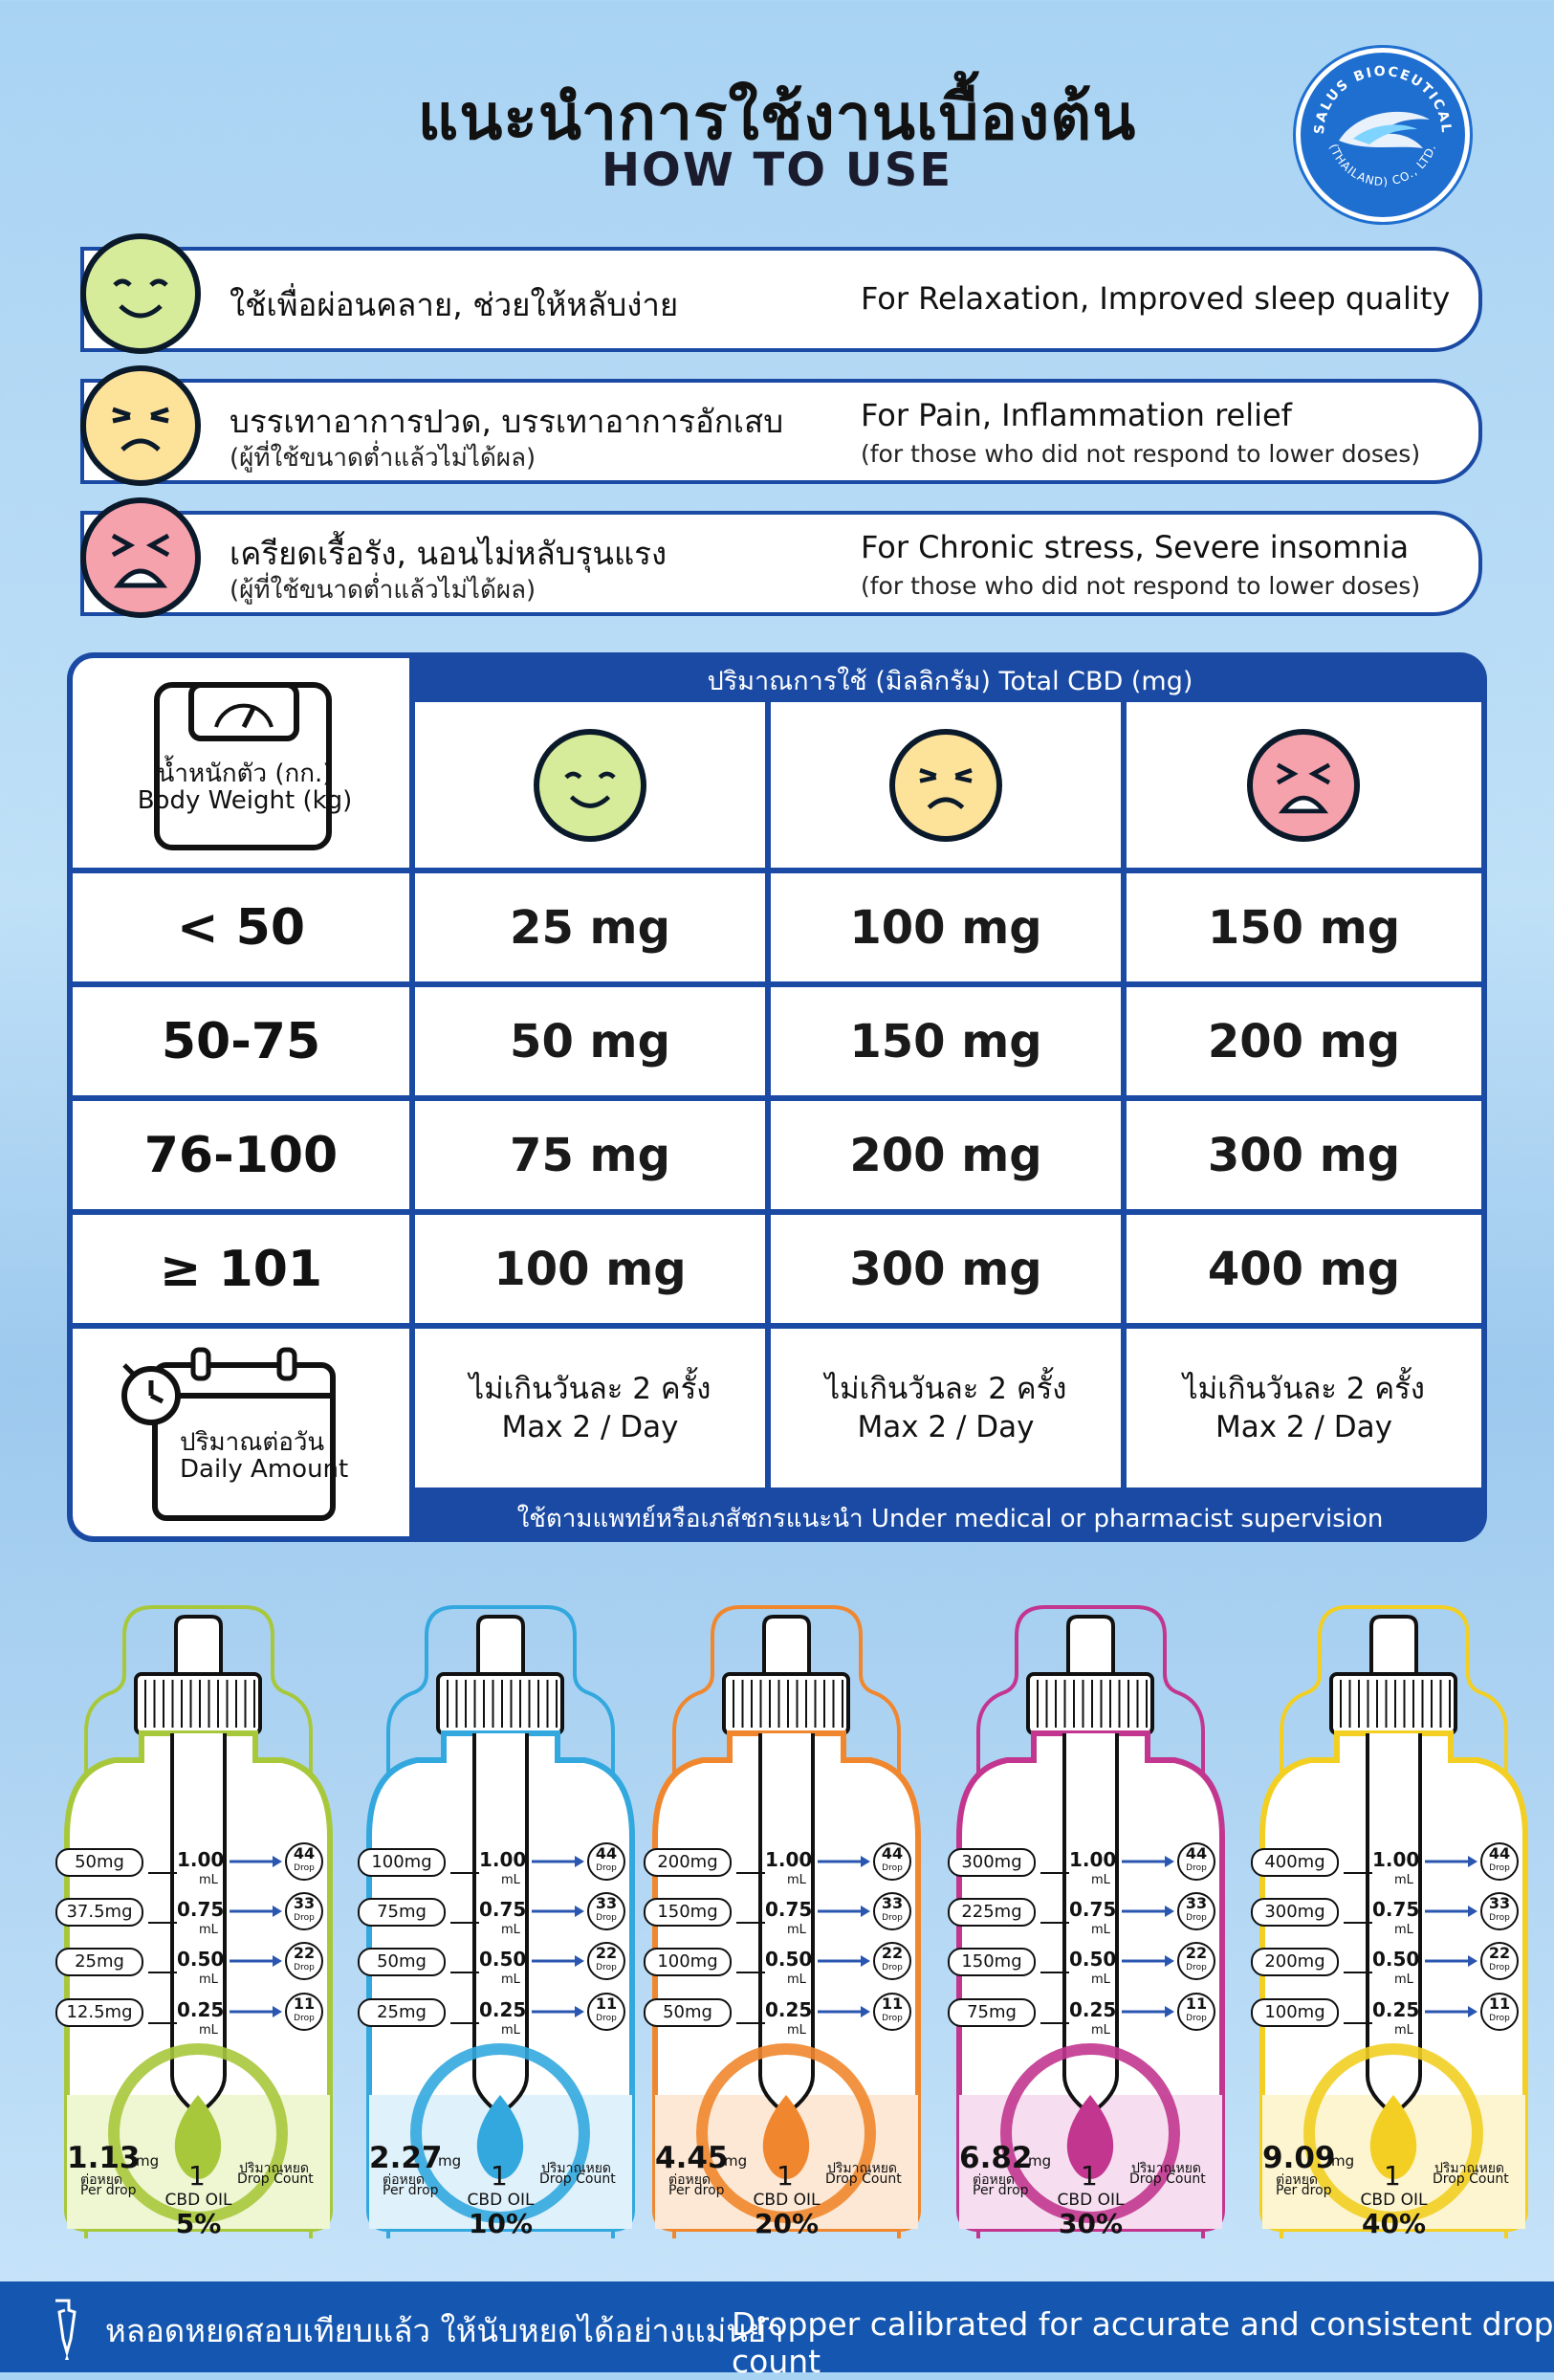  I want to click on weight-cell: 50-75, so click(241, 1041).